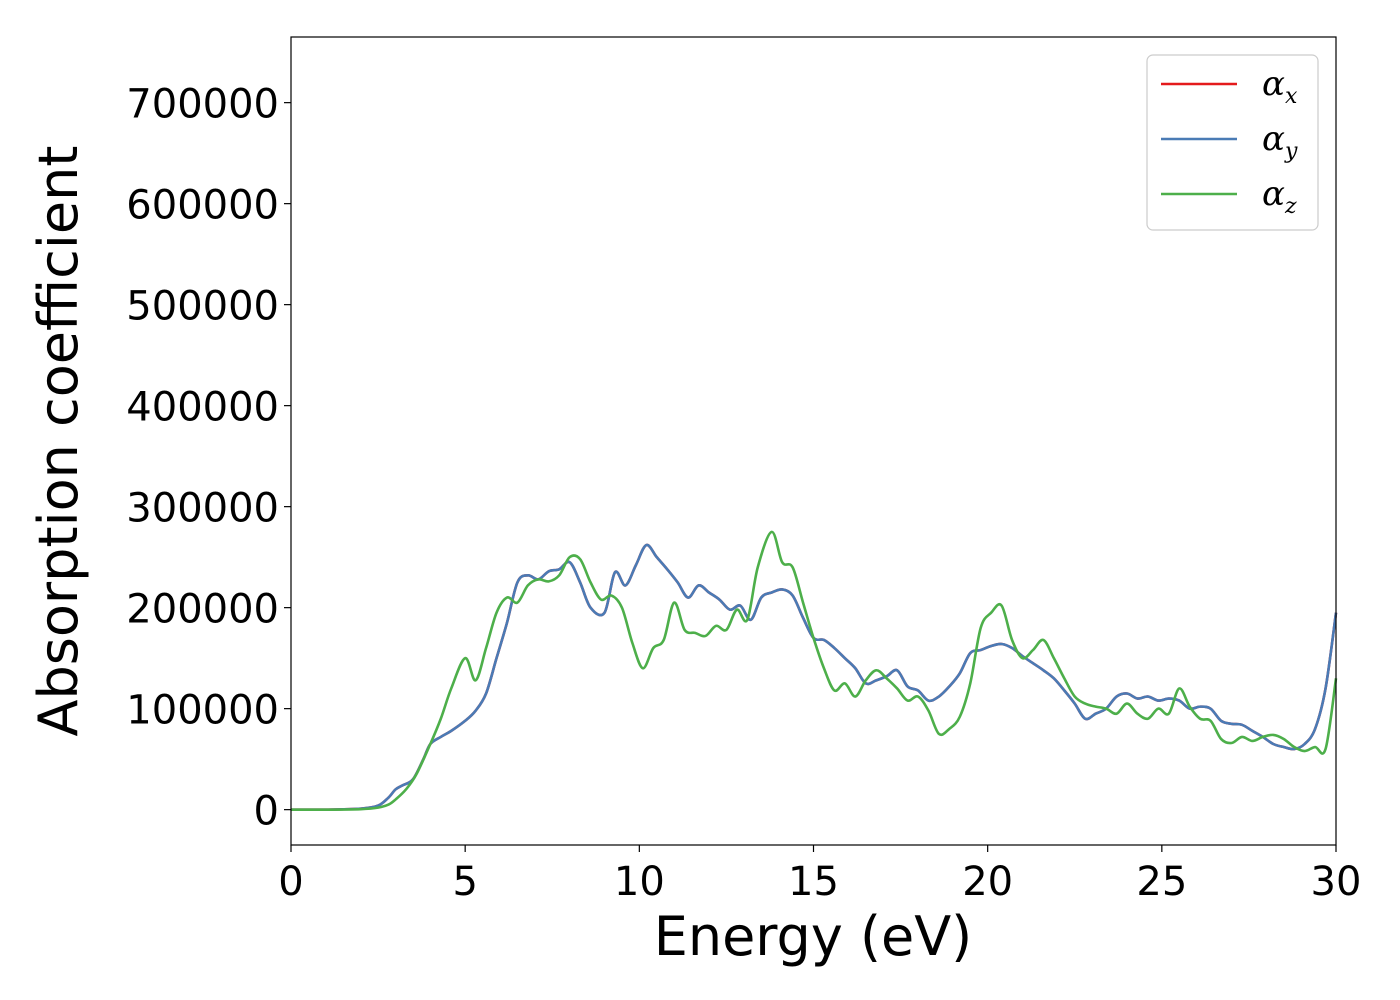 Image resolution: width=1400 pixels, height=1000 pixels. I want to click on legend-label-y: αy, so click(1280, 141).